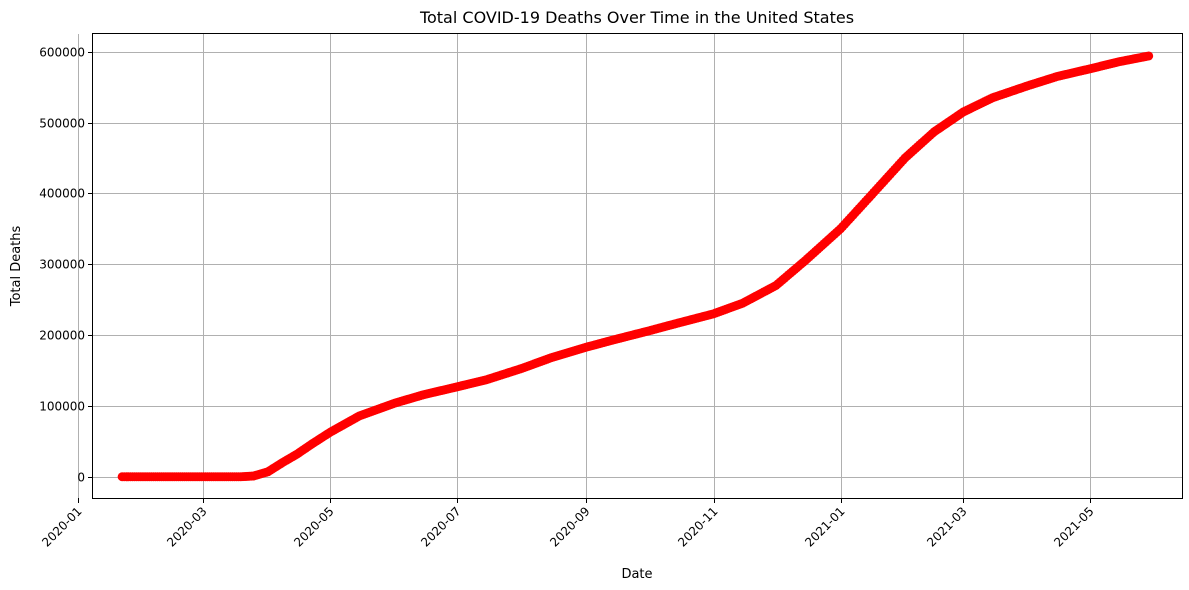 The width and height of the screenshot is (1189, 590). What do you see at coordinates (62, 124) in the screenshot?
I see `y-tick-label: 500000` at bounding box center [62, 124].